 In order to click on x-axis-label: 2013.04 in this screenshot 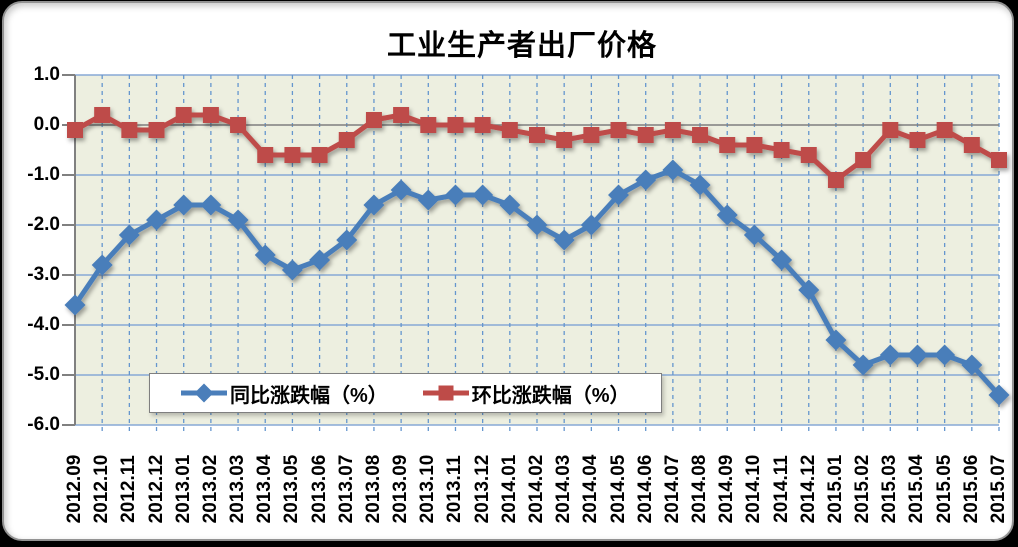, I will do `click(265, 489)`.